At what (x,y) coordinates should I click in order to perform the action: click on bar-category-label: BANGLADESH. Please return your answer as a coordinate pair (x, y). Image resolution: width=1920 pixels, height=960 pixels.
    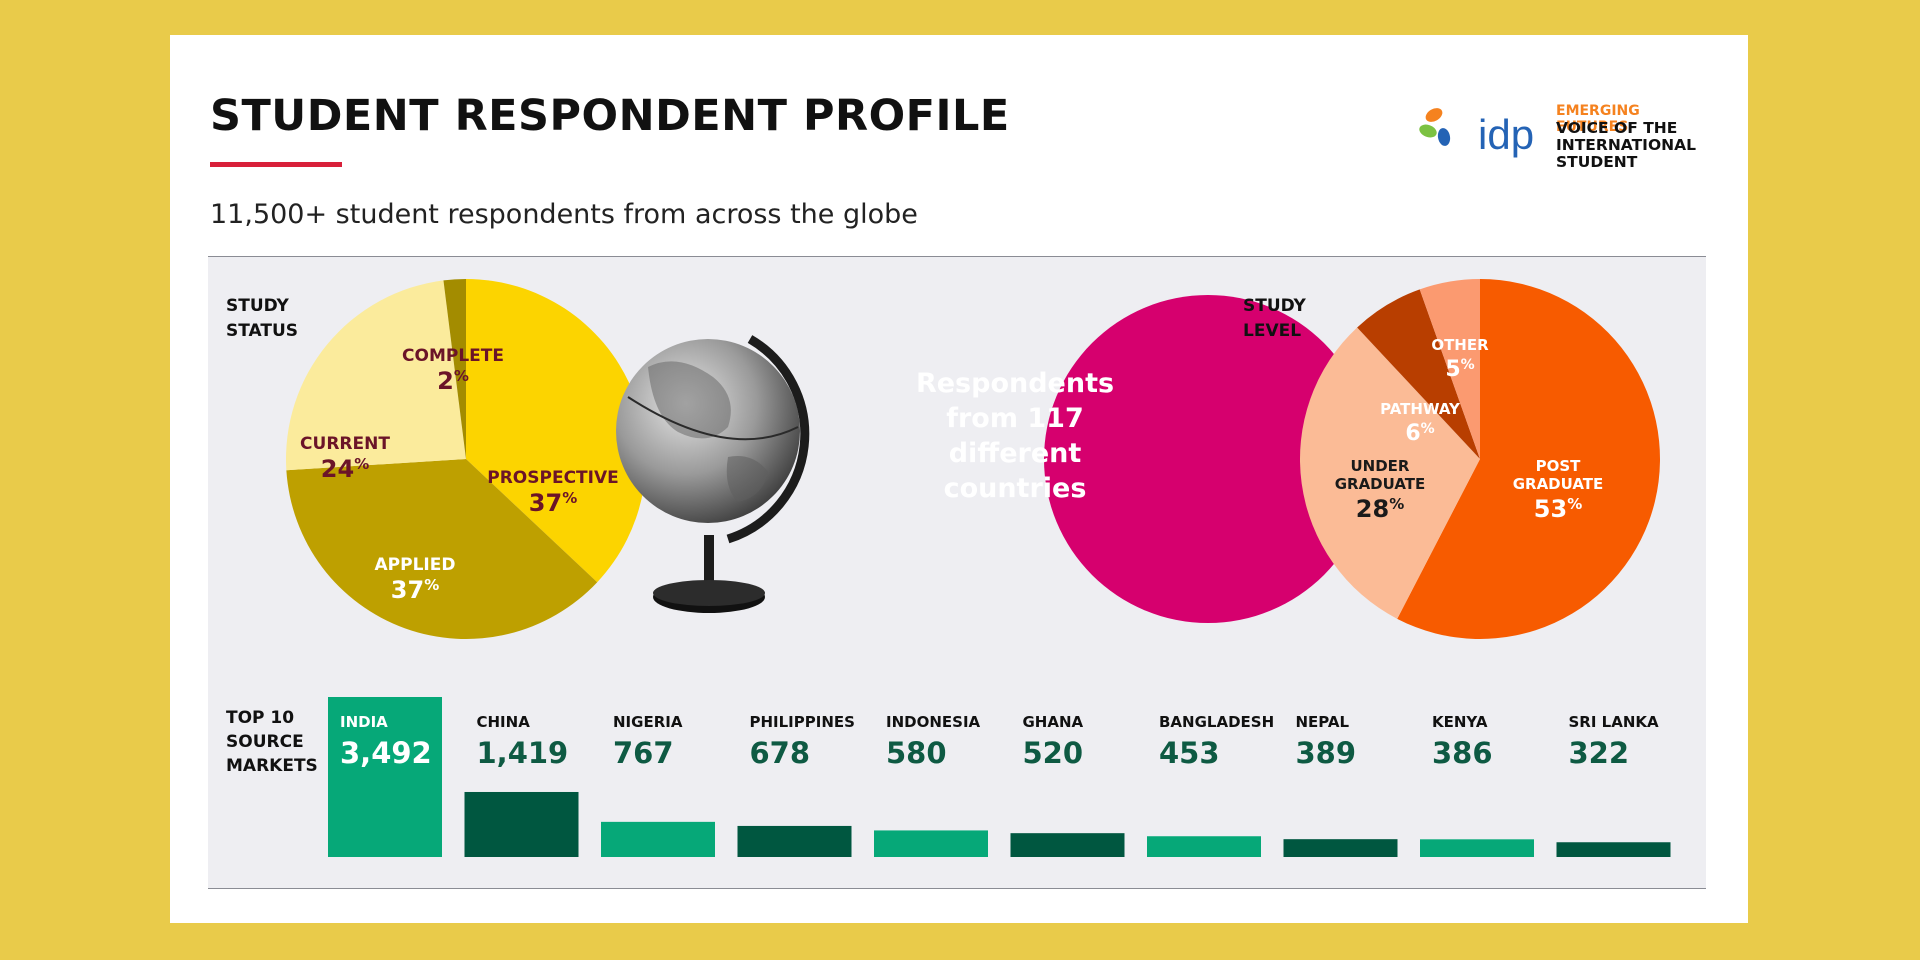
    Looking at the image, I should click on (1216, 722).